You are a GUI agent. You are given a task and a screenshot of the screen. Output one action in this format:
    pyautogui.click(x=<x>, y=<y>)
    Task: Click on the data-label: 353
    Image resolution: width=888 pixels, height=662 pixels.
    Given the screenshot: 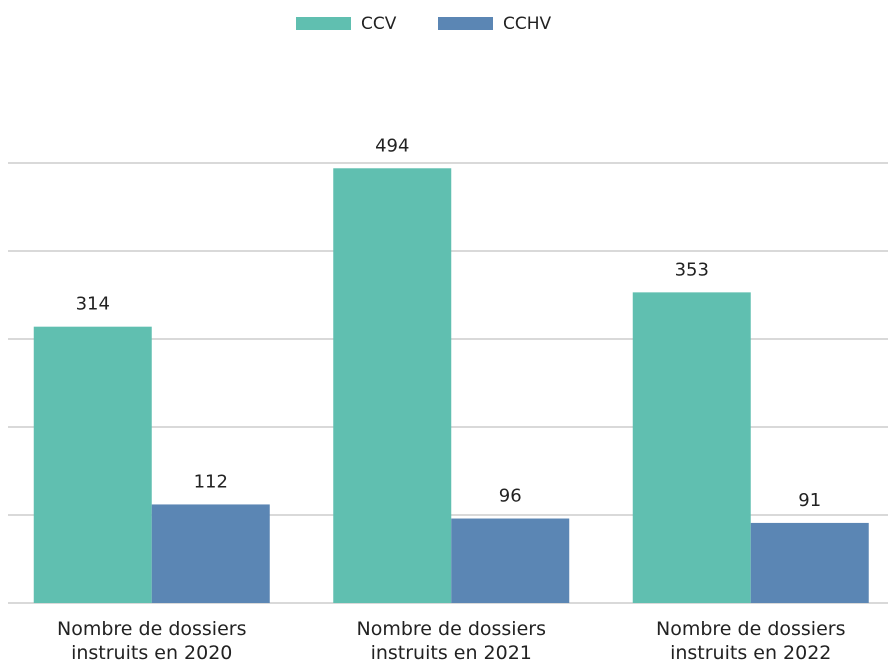 What is the action you would take?
    pyautogui.click(x=692, y=269)
    